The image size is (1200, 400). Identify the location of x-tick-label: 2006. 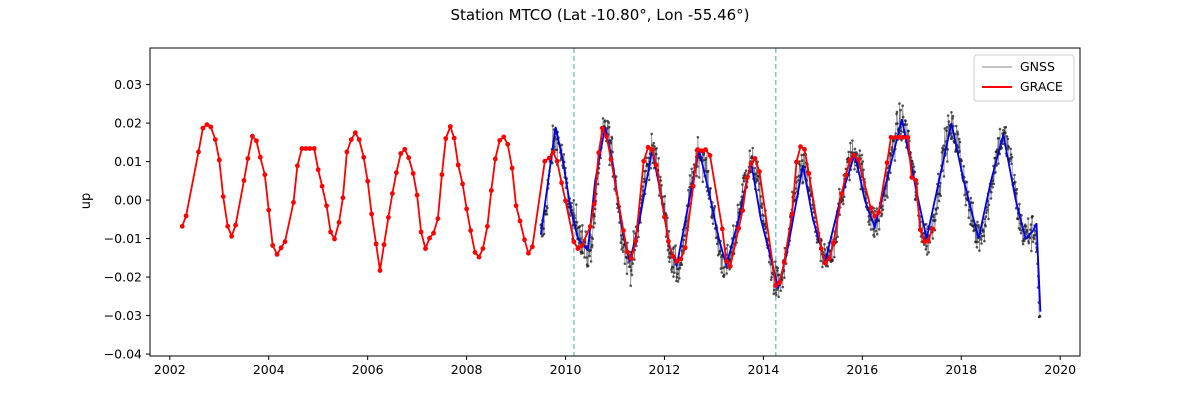
(368, 369).